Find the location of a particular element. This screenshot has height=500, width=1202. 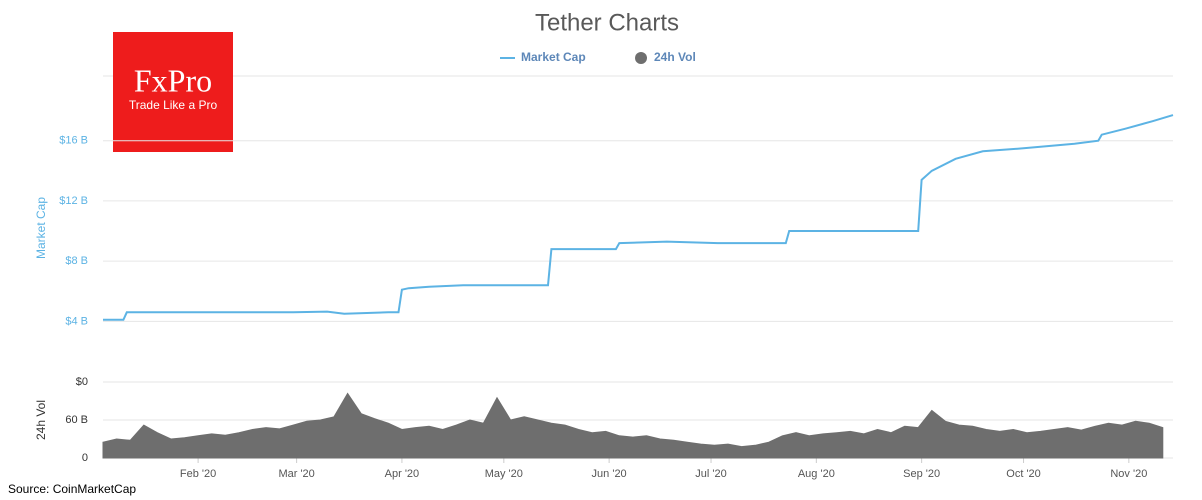

source: Source: CoinMarketCap is located at coordinates (72, 489).